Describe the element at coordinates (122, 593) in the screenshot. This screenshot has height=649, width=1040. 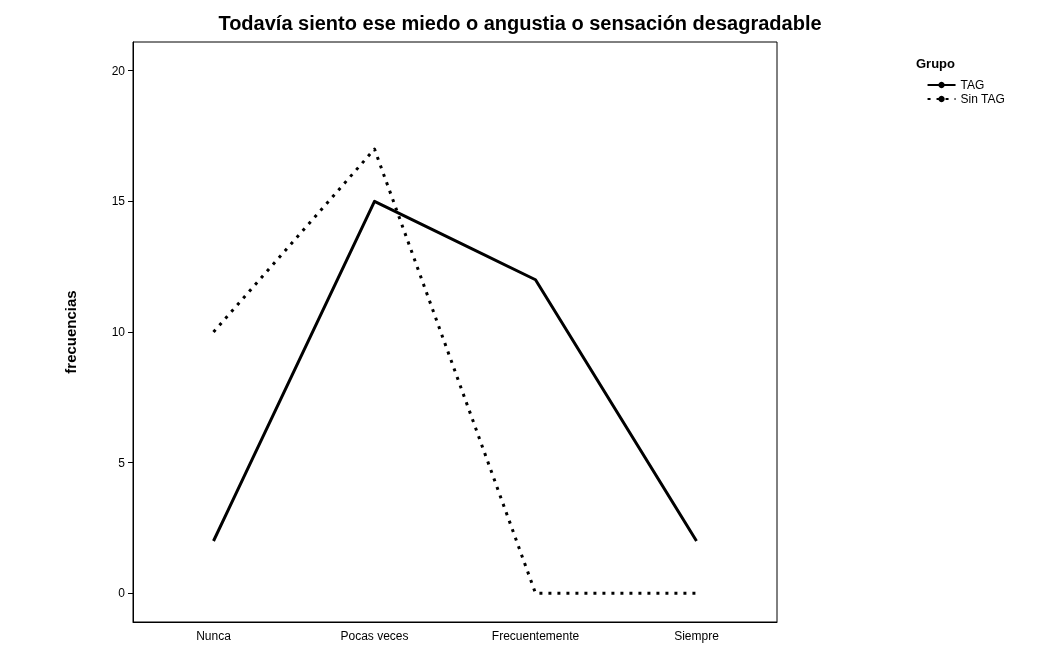
I see `y-tick-label: 0` at that location.